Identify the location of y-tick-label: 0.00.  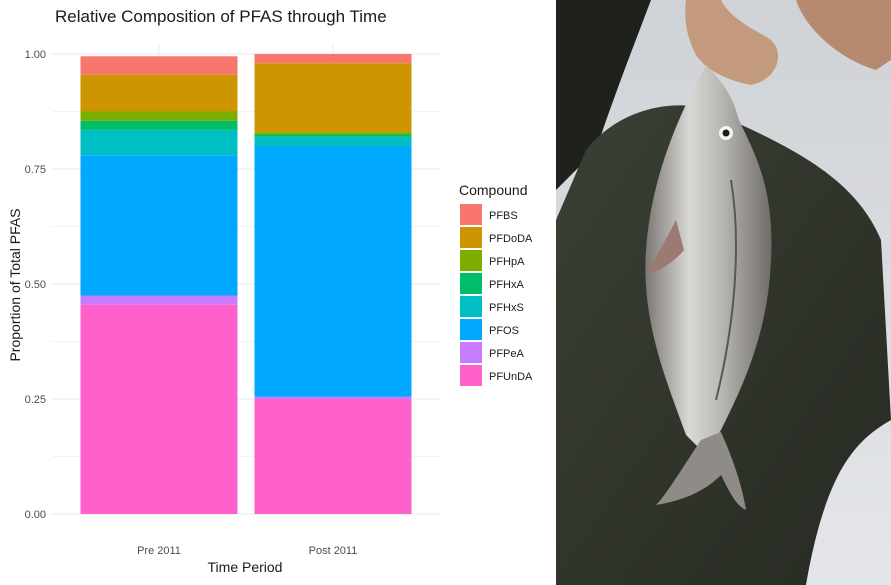
(35, 515).